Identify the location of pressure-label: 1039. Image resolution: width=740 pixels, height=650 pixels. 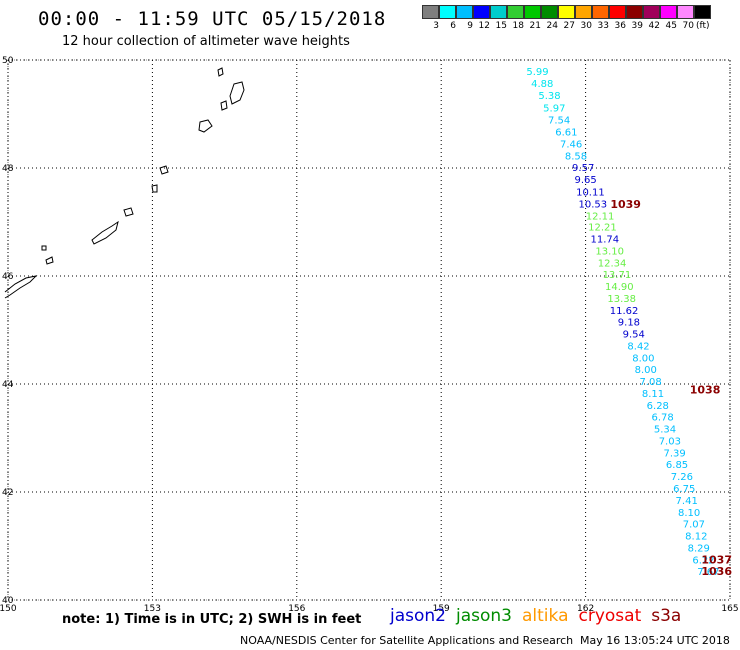
(625, 204).